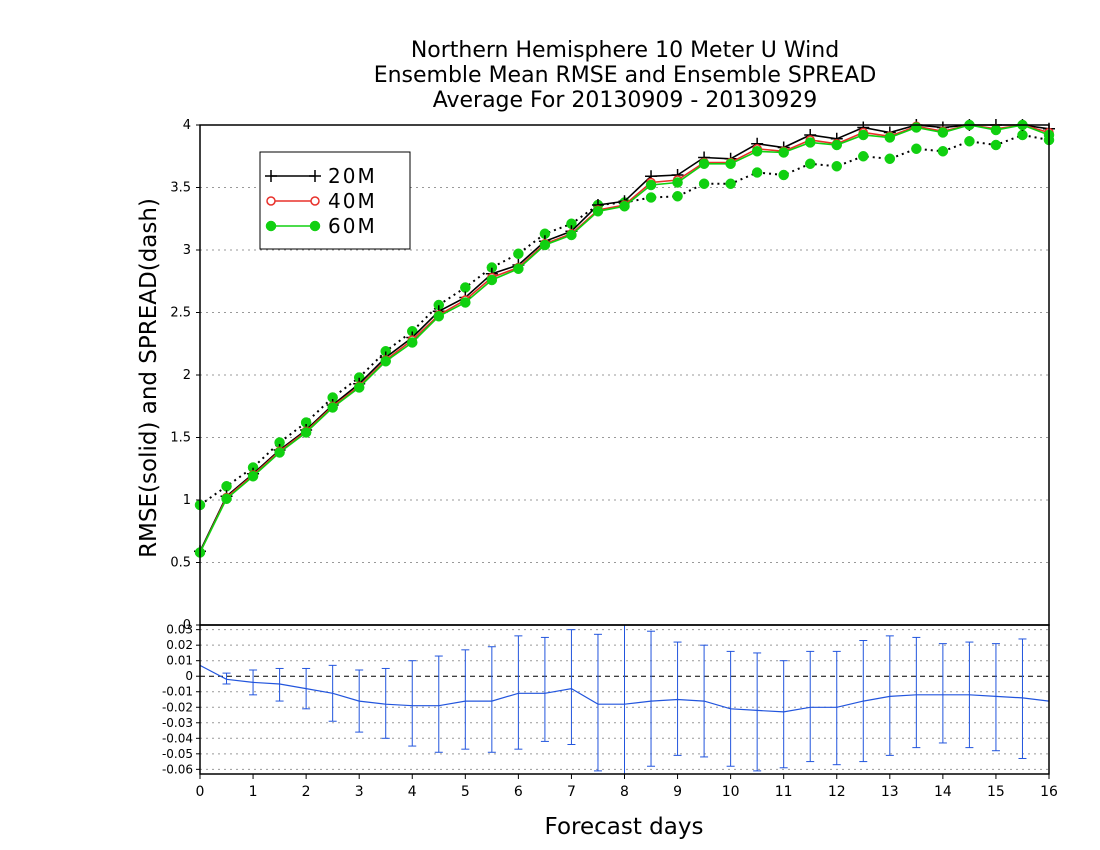  Describe the element at coordinates (571, 792) in the screenshot. I see `x-tick-label: 7` at that location.